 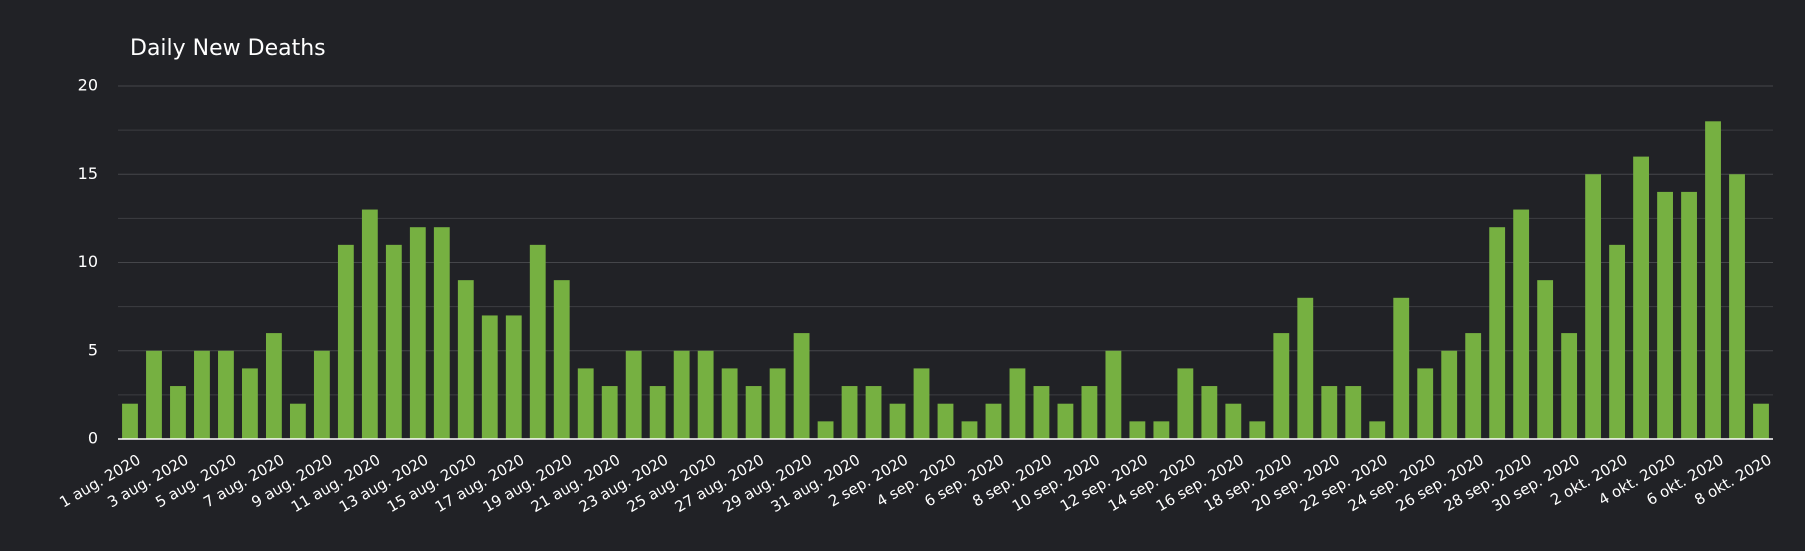 What do you see at coordinates (93, 349) in the screenshot?
I see `y-tick-label: 5` at bounding box center [93, 349].